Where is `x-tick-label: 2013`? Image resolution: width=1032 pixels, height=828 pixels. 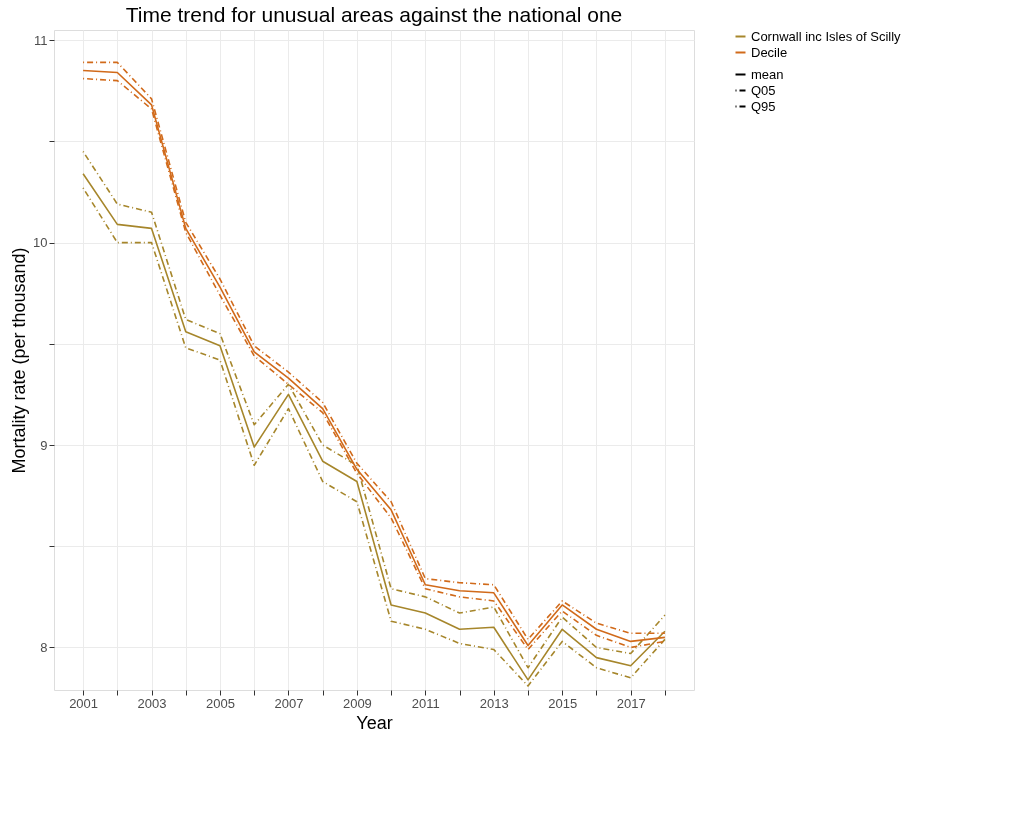 x-tick-label: 2013 is located at coordinates (494, 703).